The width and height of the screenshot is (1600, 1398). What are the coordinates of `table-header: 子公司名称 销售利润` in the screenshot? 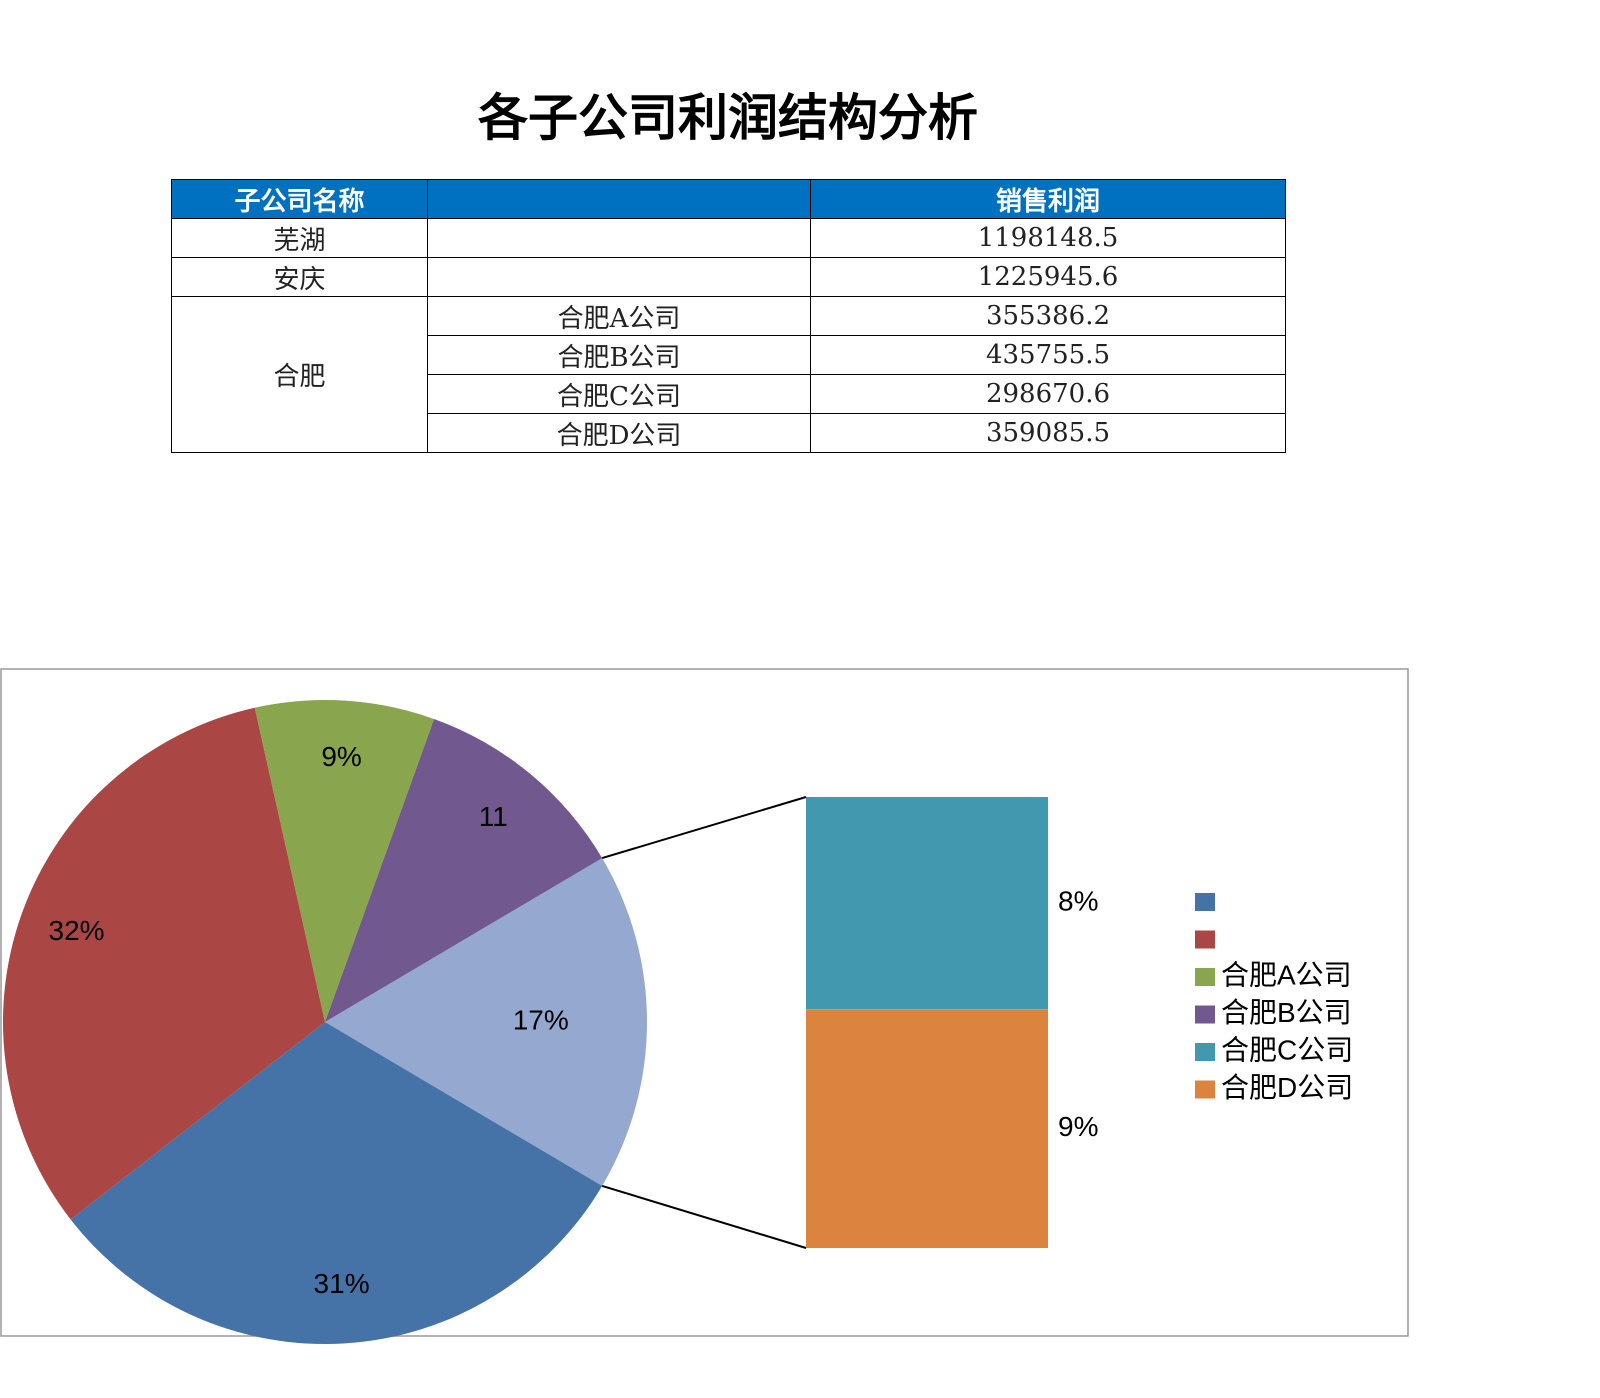 It's located at (728, 199).